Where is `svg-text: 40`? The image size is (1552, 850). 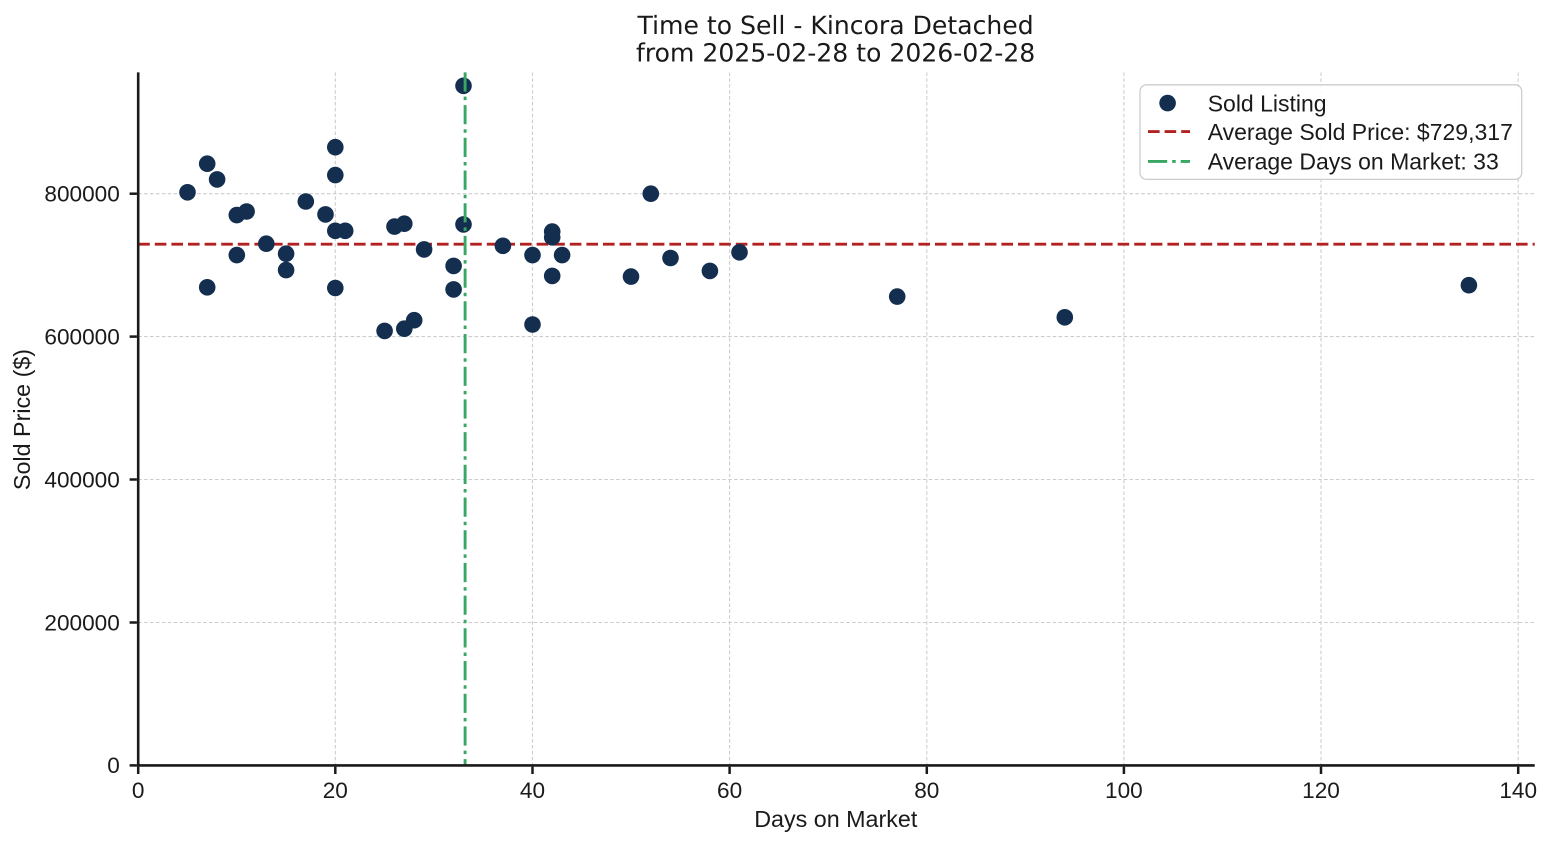 svg-text: 40 is located at coordinates (532, 790).